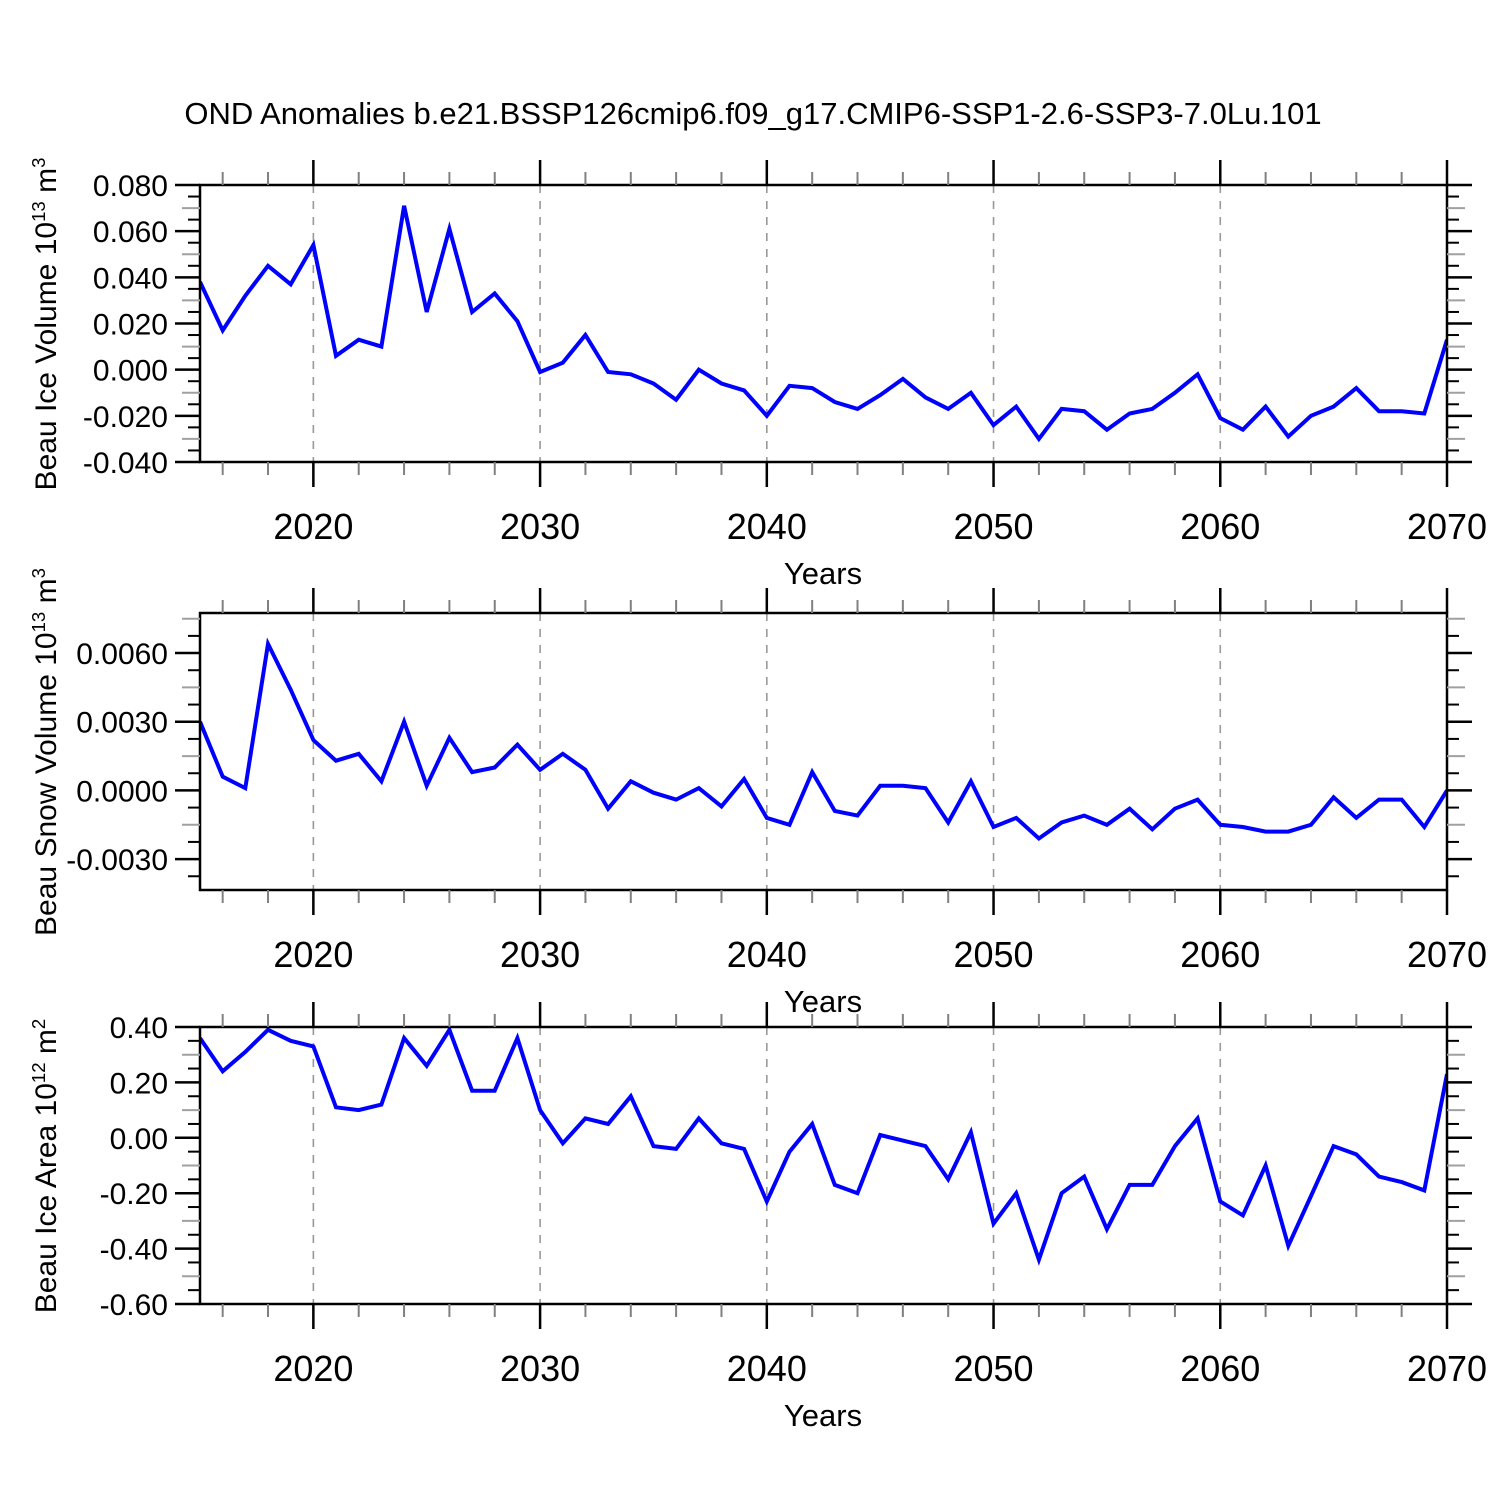 Image resolution: width=1500 pixels, height=1500 pixels. What do you see at coordinates (139, 1139) in the screenshot?
I see `beau-ice-area-y-tick-label: 0.00` at bounding box center [139, 1139].